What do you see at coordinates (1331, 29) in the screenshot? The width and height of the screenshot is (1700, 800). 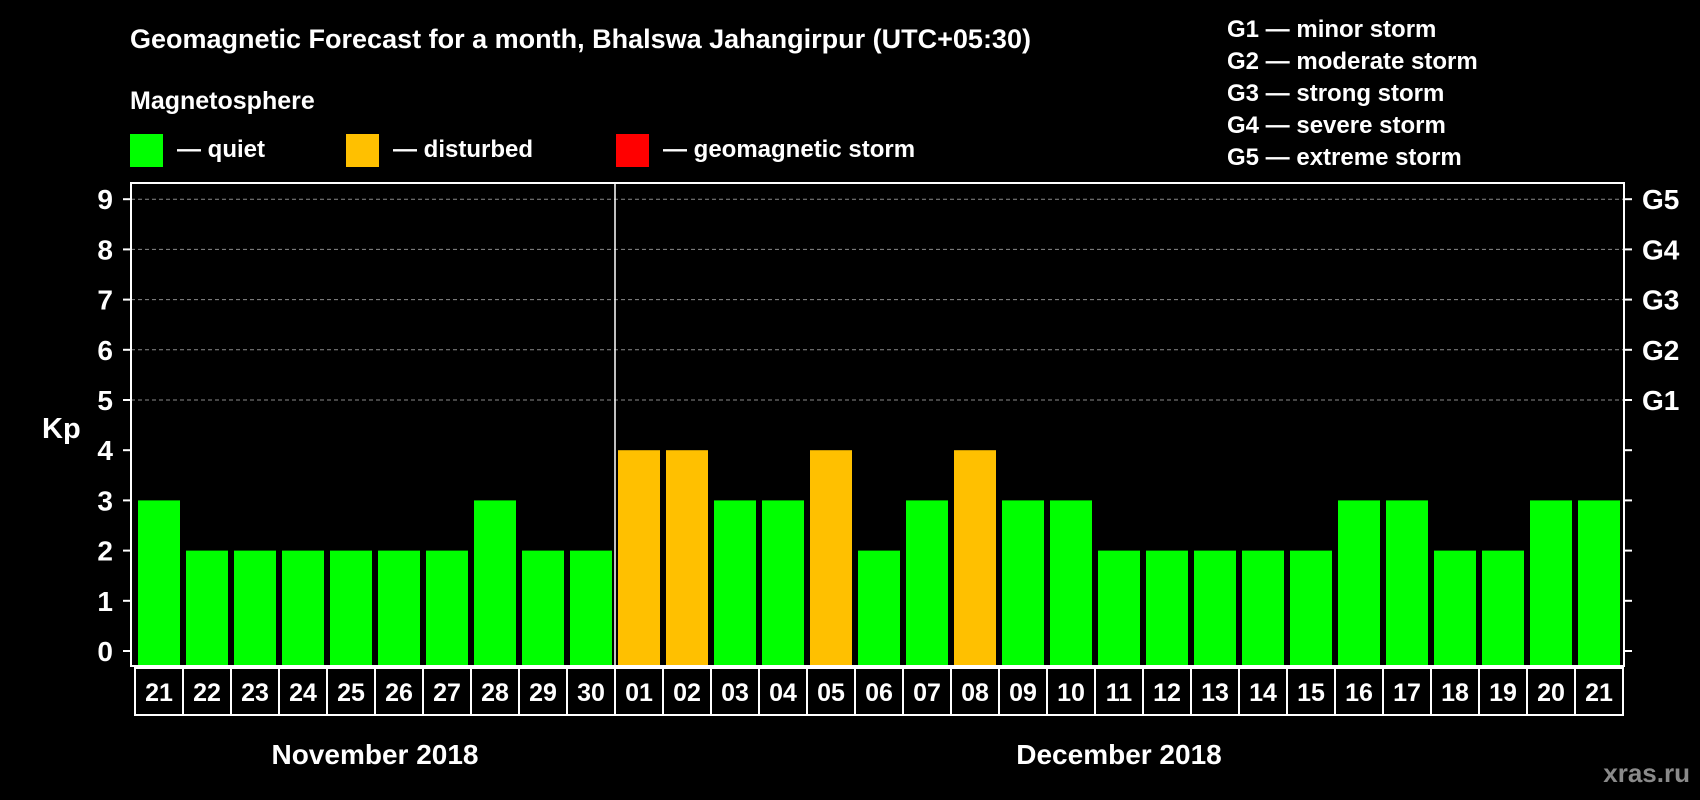 I see `storm-scale-g1: G1 — minor storm` at bounding box center [1331, 29].